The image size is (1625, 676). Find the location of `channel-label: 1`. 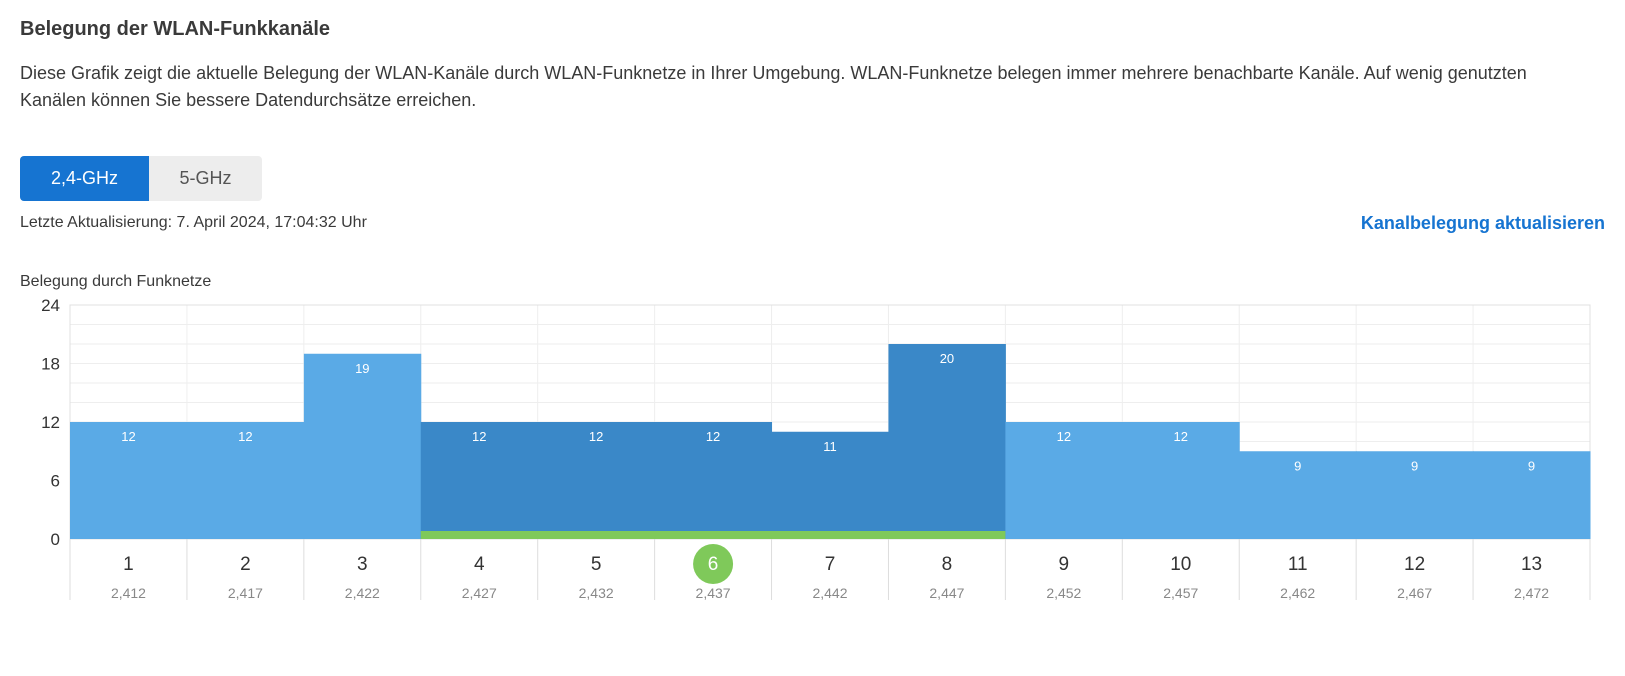

channel-label: 1 is located at coordinates (128, 564).